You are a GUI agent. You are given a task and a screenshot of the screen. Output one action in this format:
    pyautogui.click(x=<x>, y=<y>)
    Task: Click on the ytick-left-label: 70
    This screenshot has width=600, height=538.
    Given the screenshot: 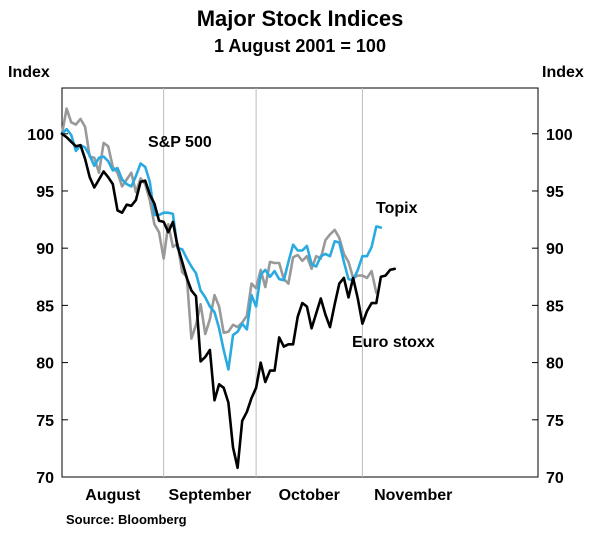 What is the action you would take?
    pyautogui.click(x=45, y=478)
    